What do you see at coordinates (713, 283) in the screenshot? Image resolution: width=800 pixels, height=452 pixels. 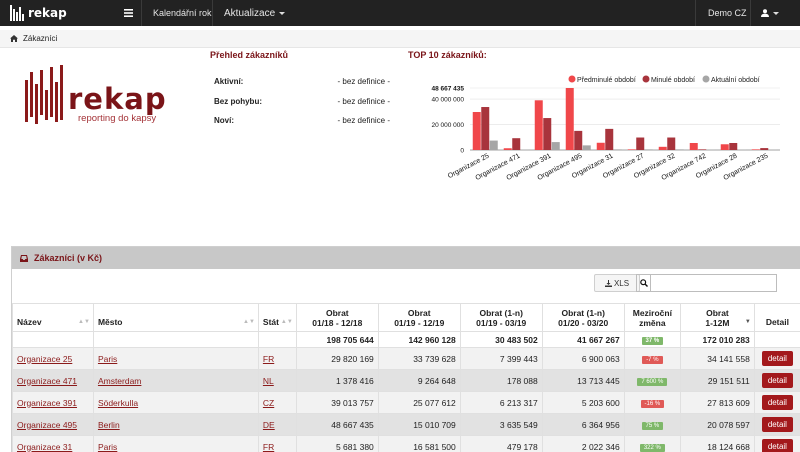 I see `search-input` at bounding box center [713, 283].